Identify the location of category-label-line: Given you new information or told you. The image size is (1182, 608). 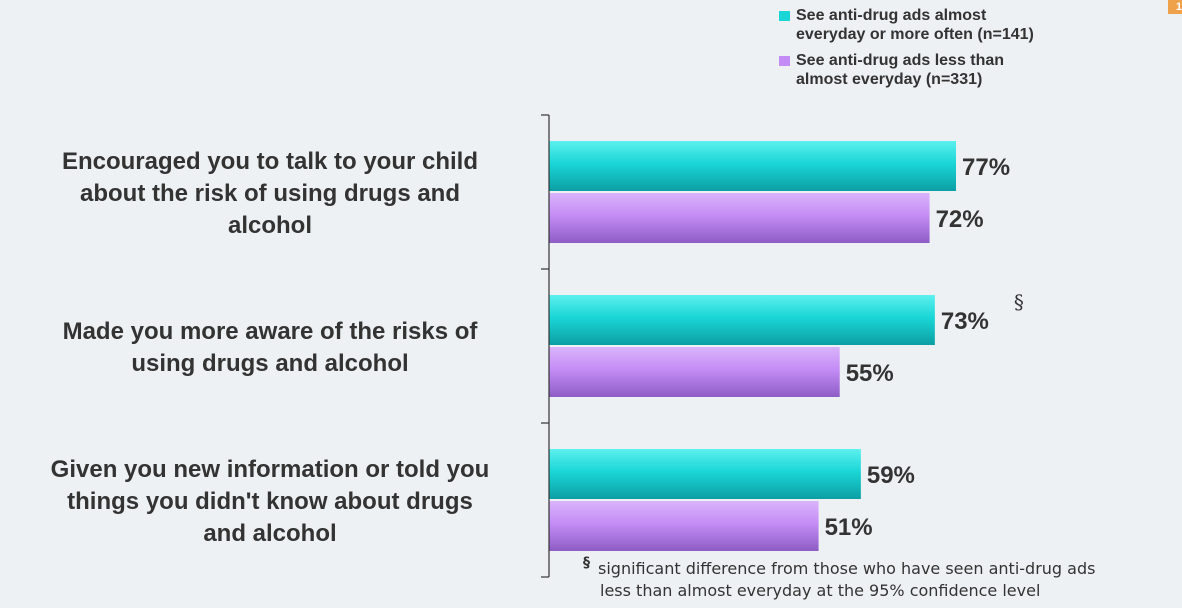
(270, 469).